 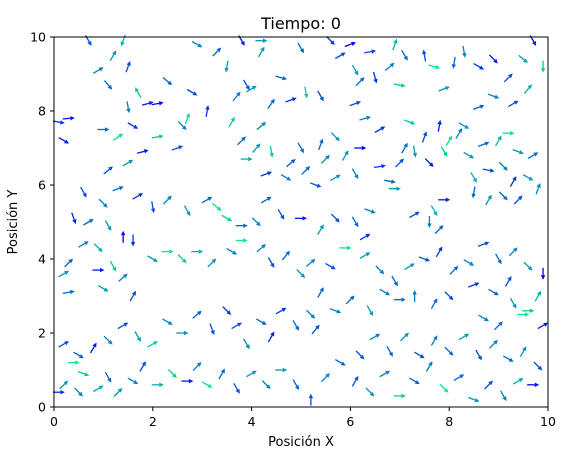 I want to click on x-tick-label: 2, so click(x=153, y=421).